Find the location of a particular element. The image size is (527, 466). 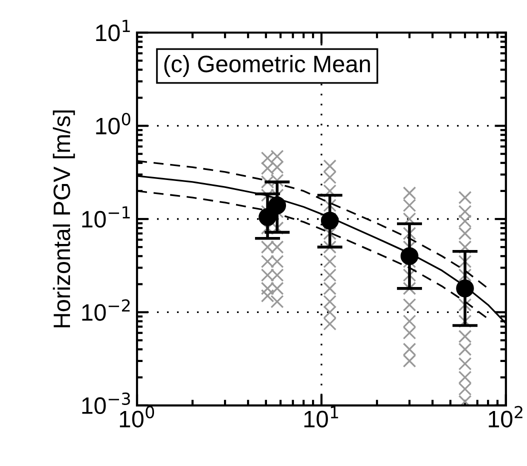

y-tick-label: 10$^{0}$ is located at coordinates (113, 123).